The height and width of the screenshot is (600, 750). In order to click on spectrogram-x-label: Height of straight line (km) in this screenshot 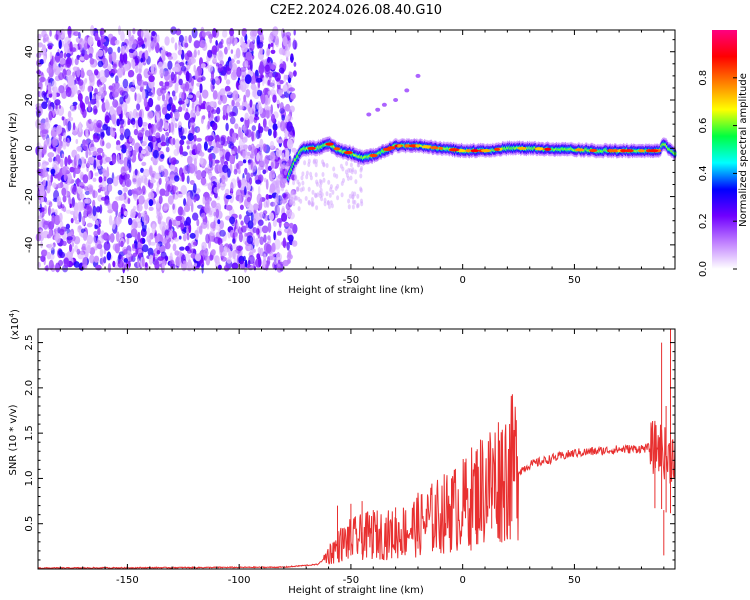, I will do `click(356, 290)`.